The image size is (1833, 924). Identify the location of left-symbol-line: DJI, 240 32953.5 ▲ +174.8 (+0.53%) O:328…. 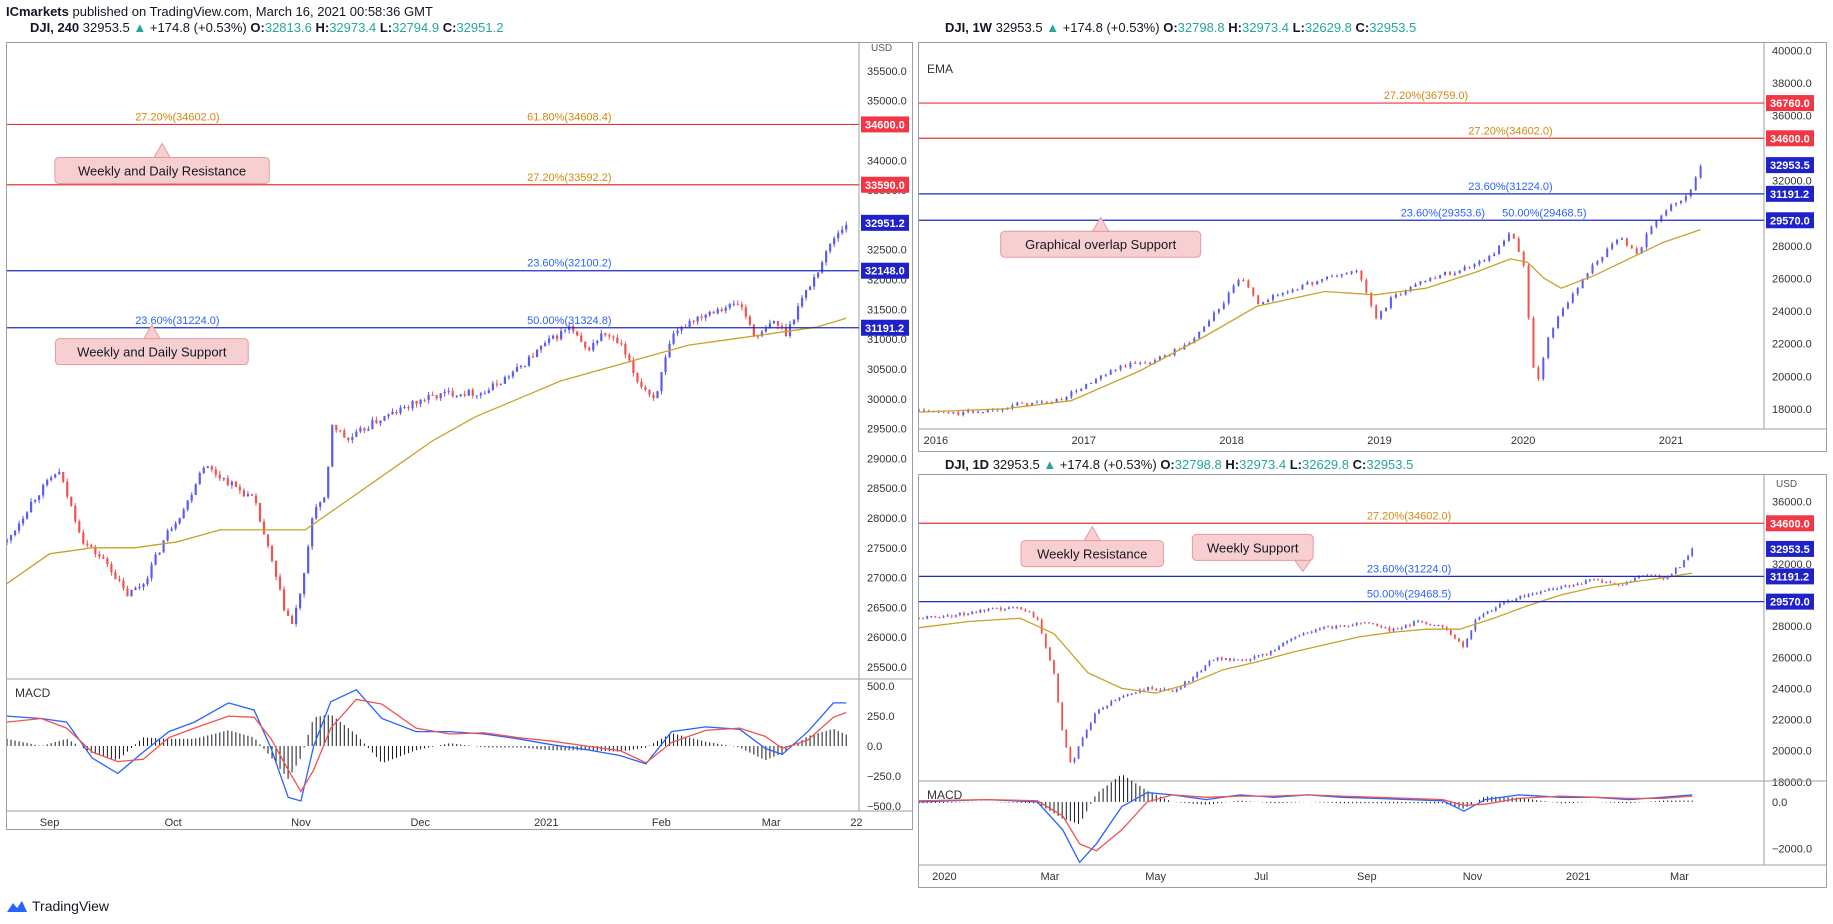
(267, 27).